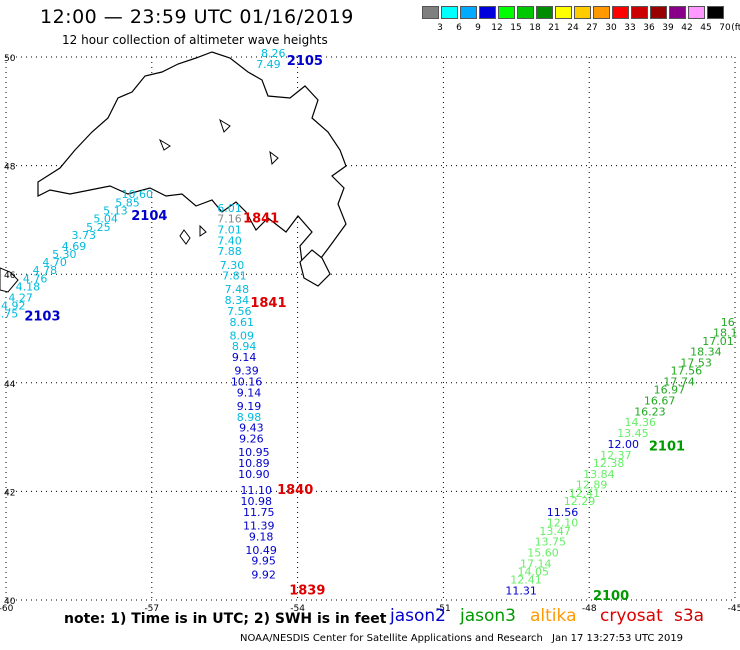  I want to click on legend-label: 15, so click(516, 28).